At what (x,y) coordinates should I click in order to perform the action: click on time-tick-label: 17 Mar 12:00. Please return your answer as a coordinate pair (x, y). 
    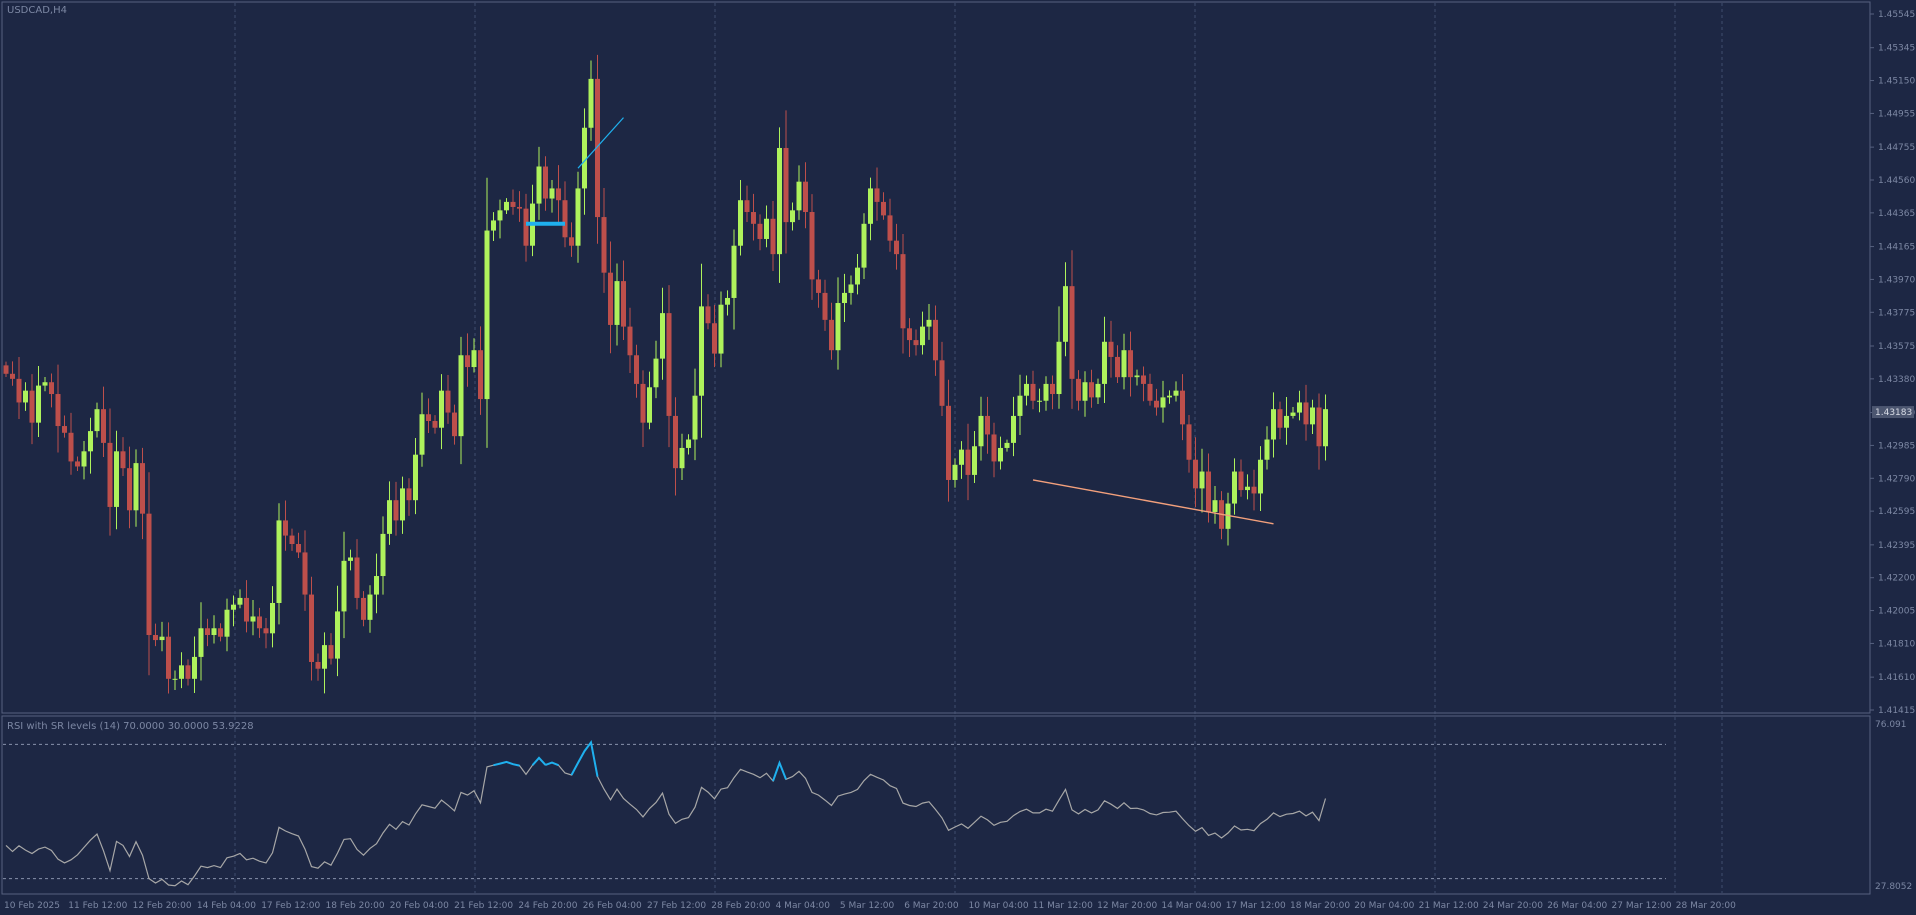
    Looking at the image, I should click on (1256, 906).